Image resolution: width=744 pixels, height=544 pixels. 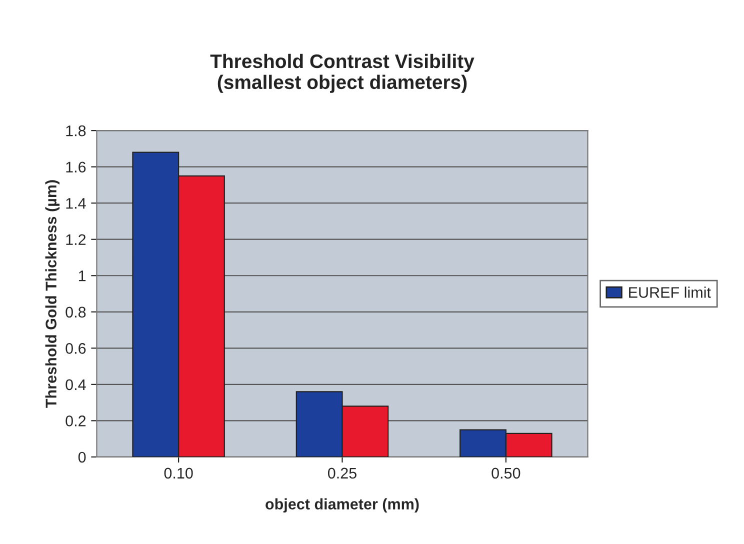 I want to click on x-axis-title: object diameter (mm), so click(x=342, y=505).